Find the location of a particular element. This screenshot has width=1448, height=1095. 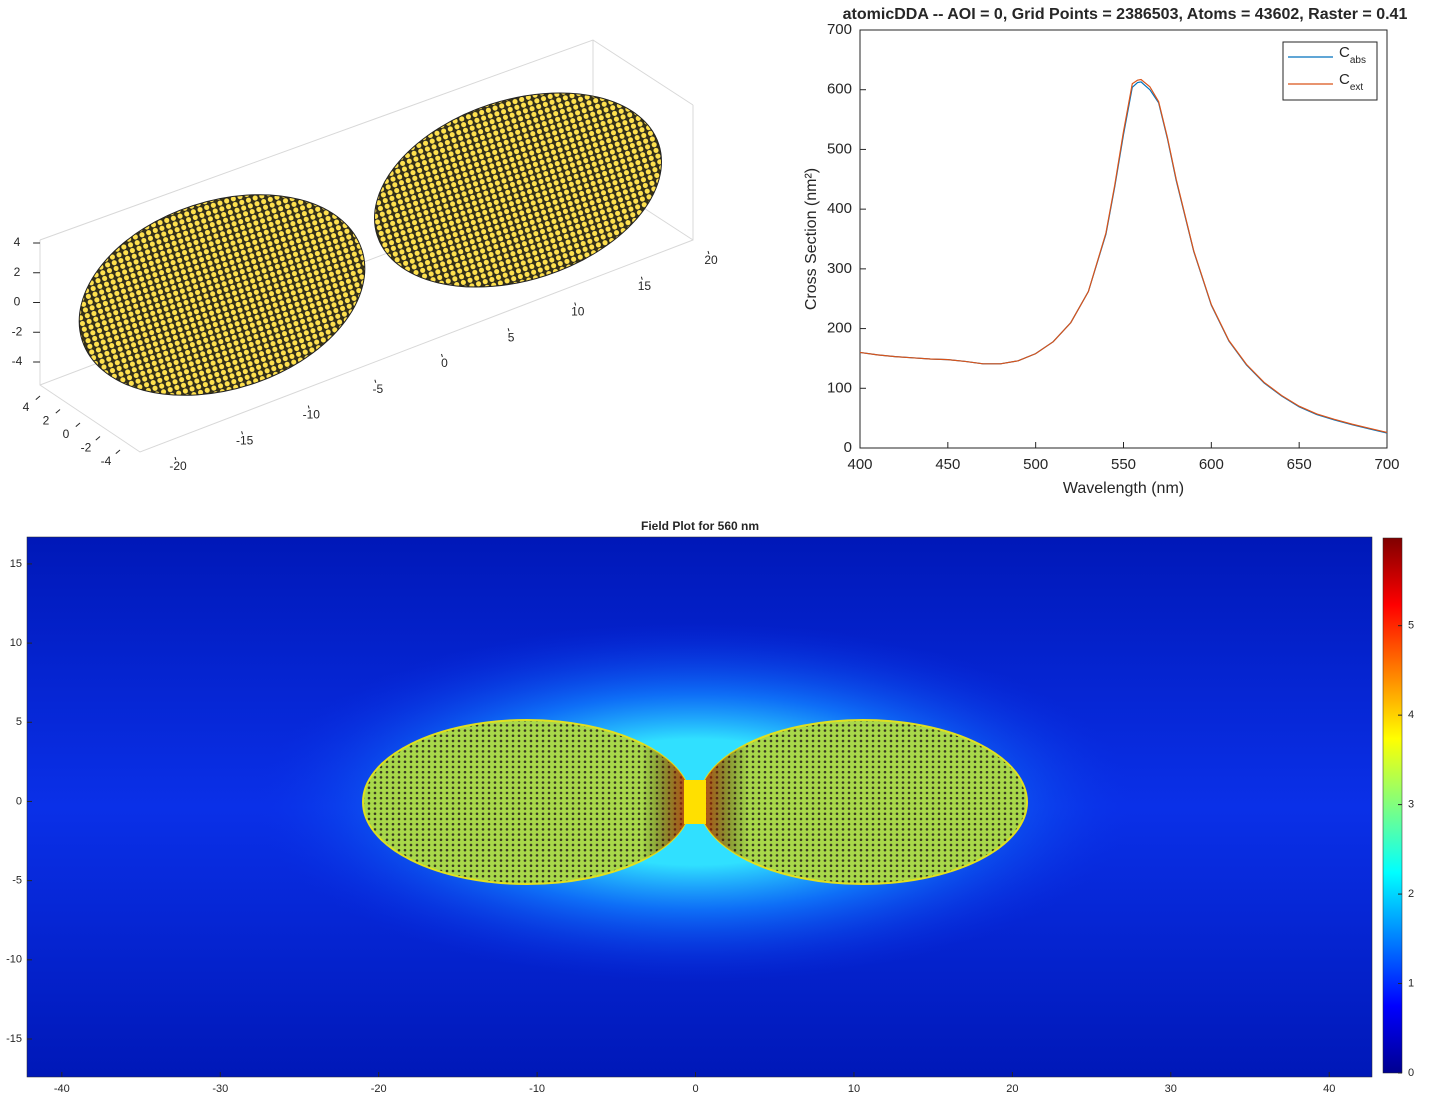

y-tick-label: -2 is located at coordinates (86, 448).